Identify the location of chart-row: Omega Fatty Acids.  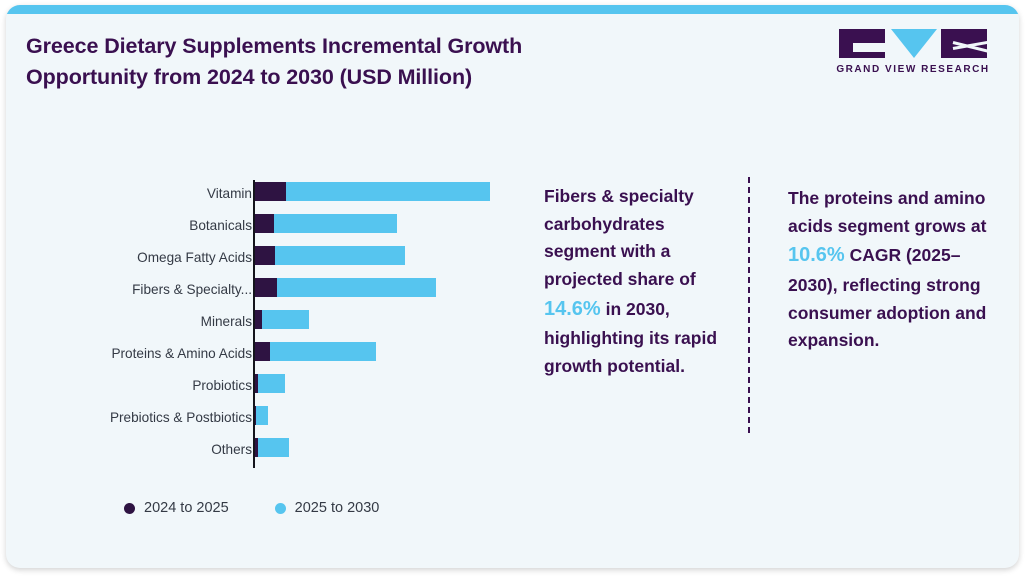
(266, 262).